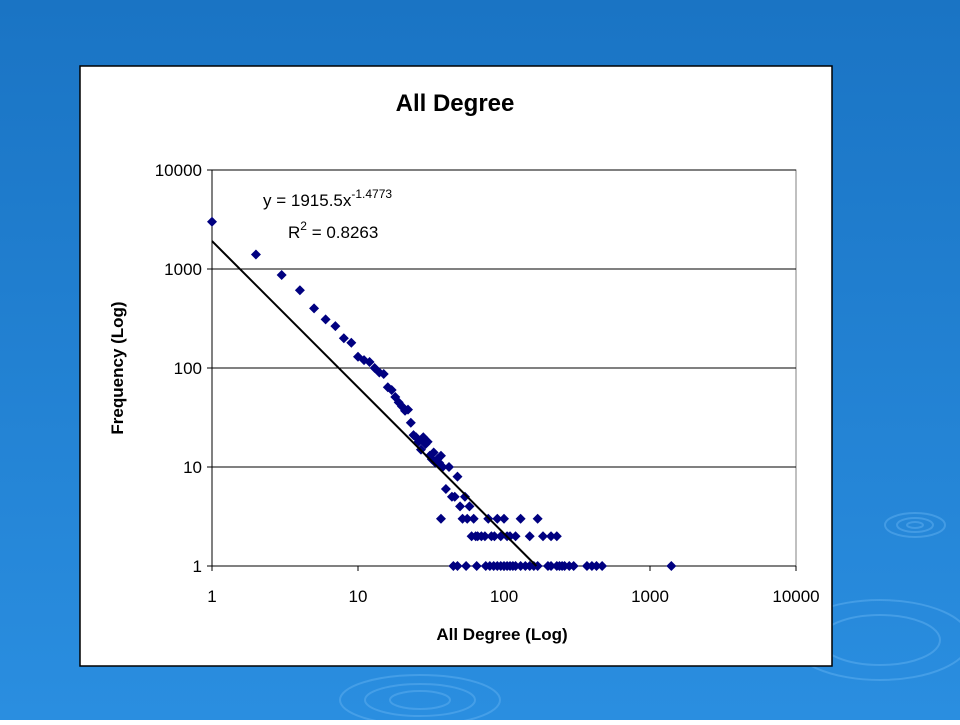 The height and width of the screenshot is (725, 960). What do you see at coordinates (188, 368) in the screenshot?
I see `y-tick-label: 100` at bounding box center [188, 368].